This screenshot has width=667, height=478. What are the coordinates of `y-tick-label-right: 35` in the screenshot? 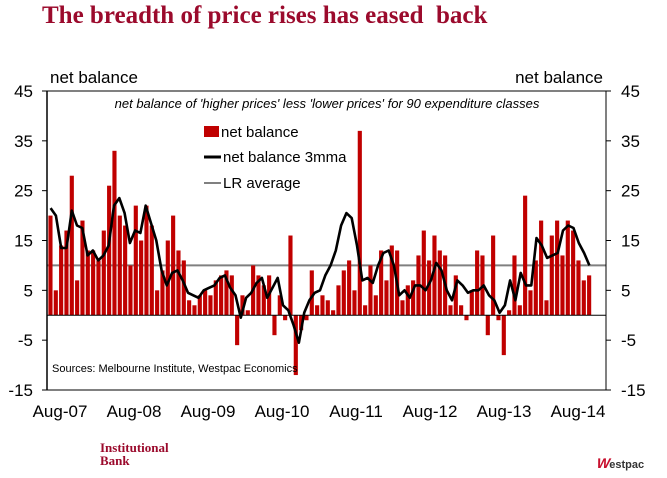 It's located at (630, 141).